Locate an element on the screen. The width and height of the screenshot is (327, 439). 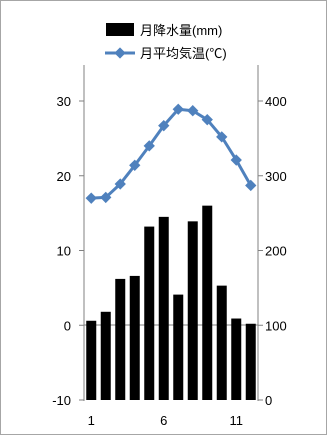
x-axis-ticks: 1 6 11 is located at coordinates (165, 420).